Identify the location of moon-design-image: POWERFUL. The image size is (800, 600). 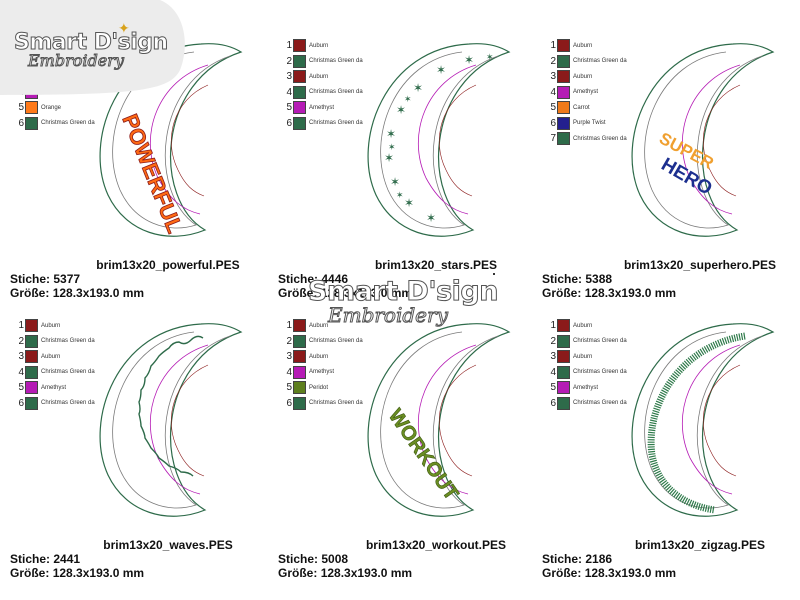
(171, 140).